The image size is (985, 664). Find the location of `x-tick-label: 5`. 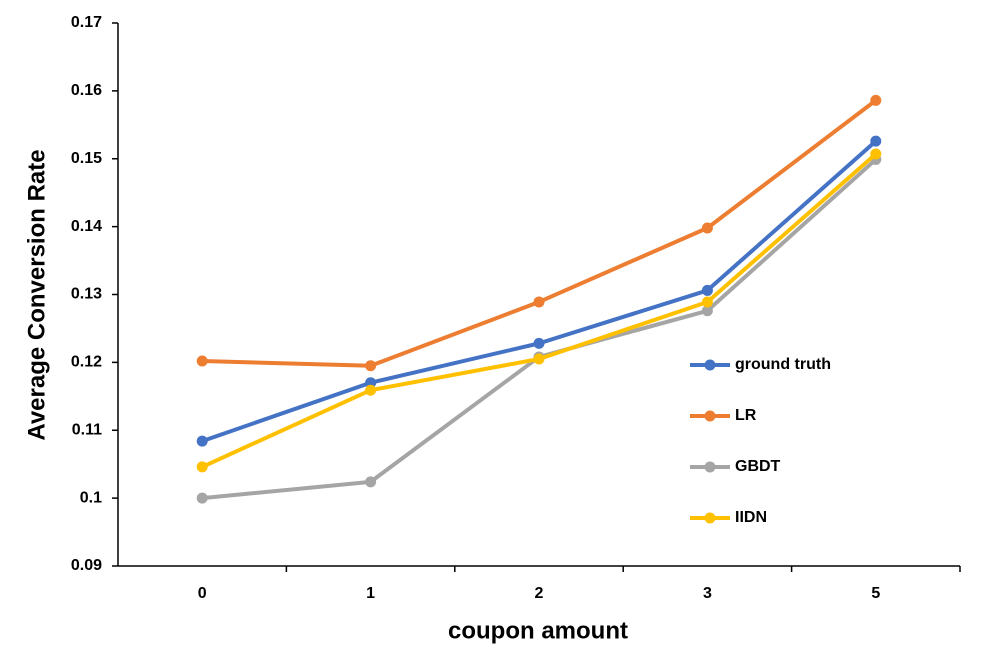

x-tick-label: 5 is located at coordinates (875, 593).